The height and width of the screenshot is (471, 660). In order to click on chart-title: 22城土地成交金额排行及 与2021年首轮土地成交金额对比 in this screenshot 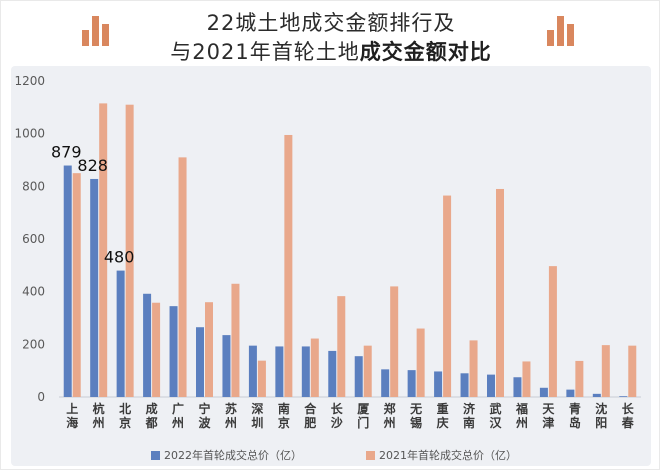, I will do `click(330, 38)`.